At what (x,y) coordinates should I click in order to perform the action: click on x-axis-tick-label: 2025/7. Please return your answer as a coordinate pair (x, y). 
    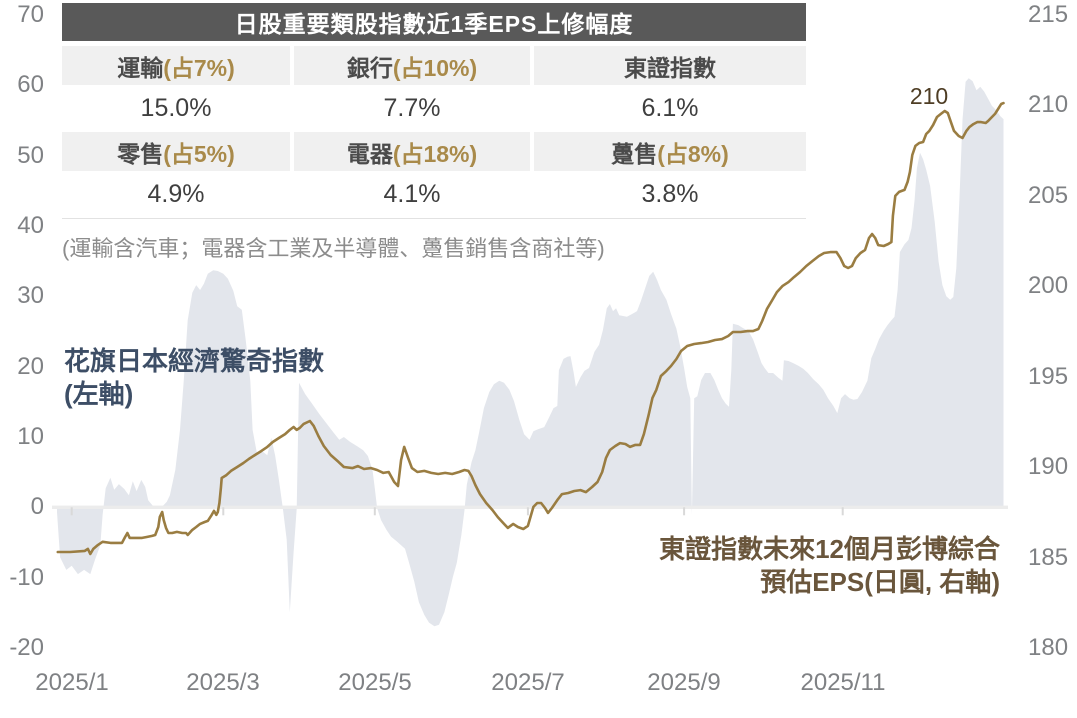
    Looking at the image, I should click on (528, 682).